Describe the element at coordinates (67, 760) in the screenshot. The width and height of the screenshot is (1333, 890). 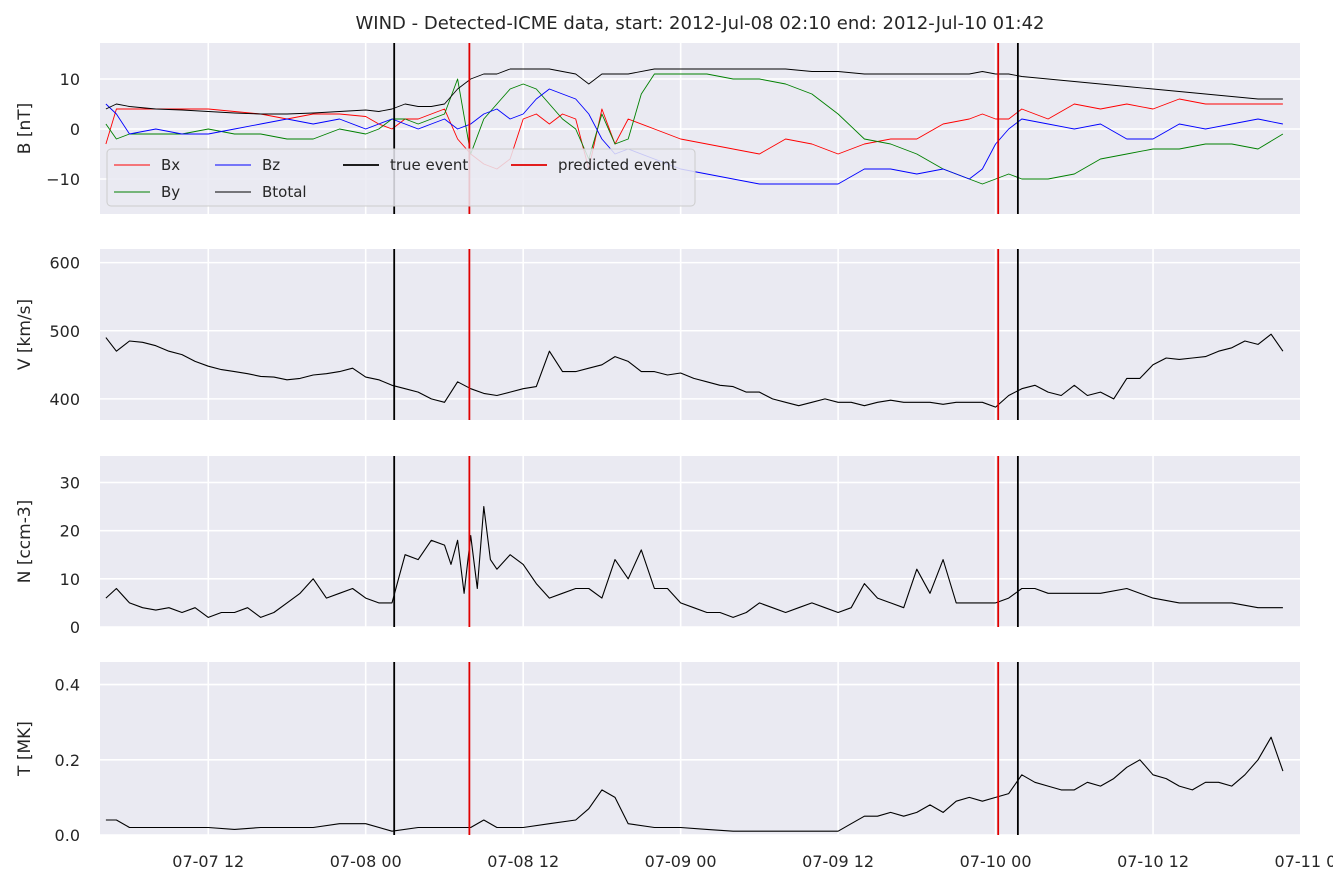
I see `y-tick-label: 0.2` at that location.